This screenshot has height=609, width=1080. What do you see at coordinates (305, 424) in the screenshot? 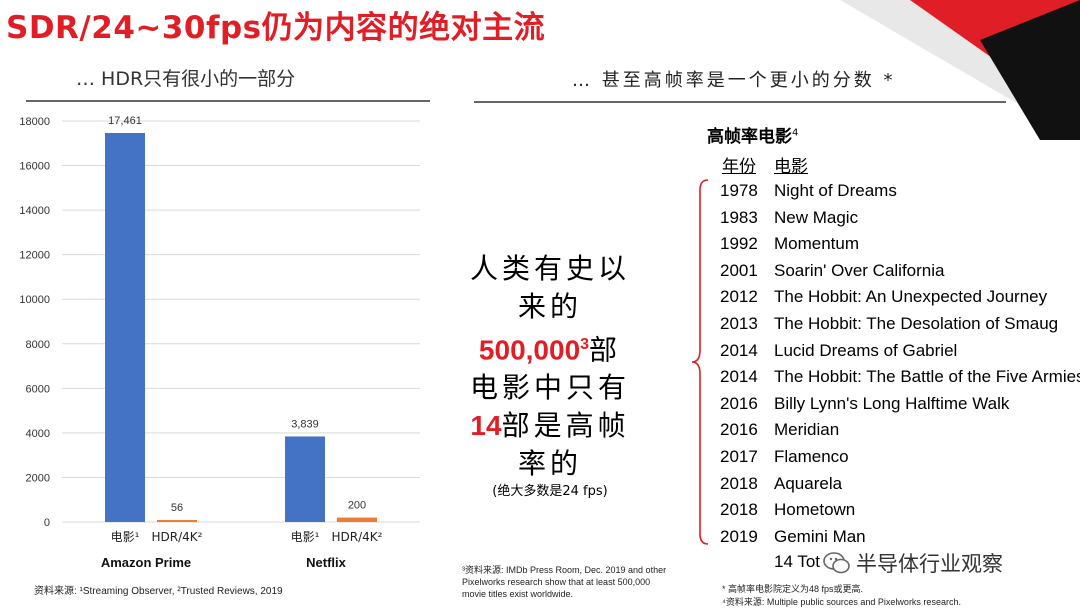
I see `data-label: 3,839` at bounding box center [305, 424].